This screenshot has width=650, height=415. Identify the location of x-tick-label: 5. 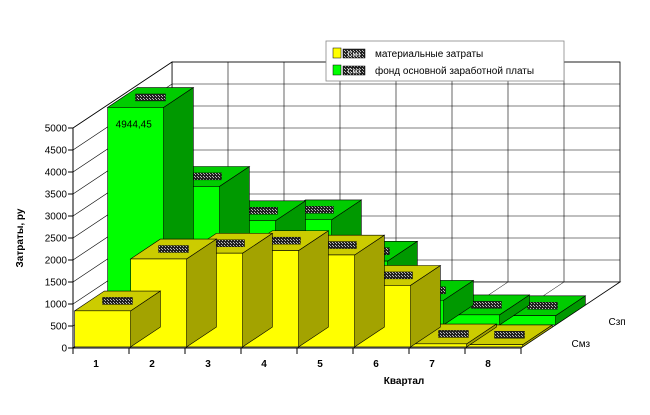
(320, 364).